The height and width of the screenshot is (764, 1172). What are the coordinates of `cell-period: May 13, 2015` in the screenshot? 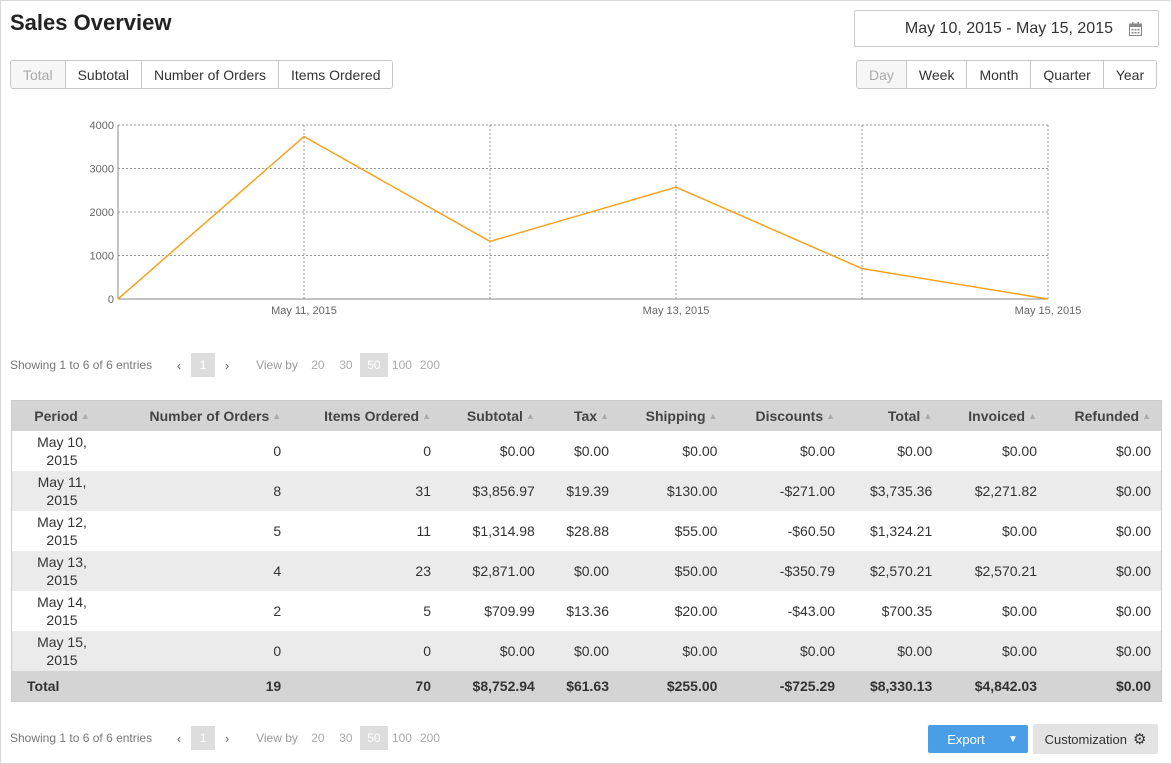 It's located at (62, 571).